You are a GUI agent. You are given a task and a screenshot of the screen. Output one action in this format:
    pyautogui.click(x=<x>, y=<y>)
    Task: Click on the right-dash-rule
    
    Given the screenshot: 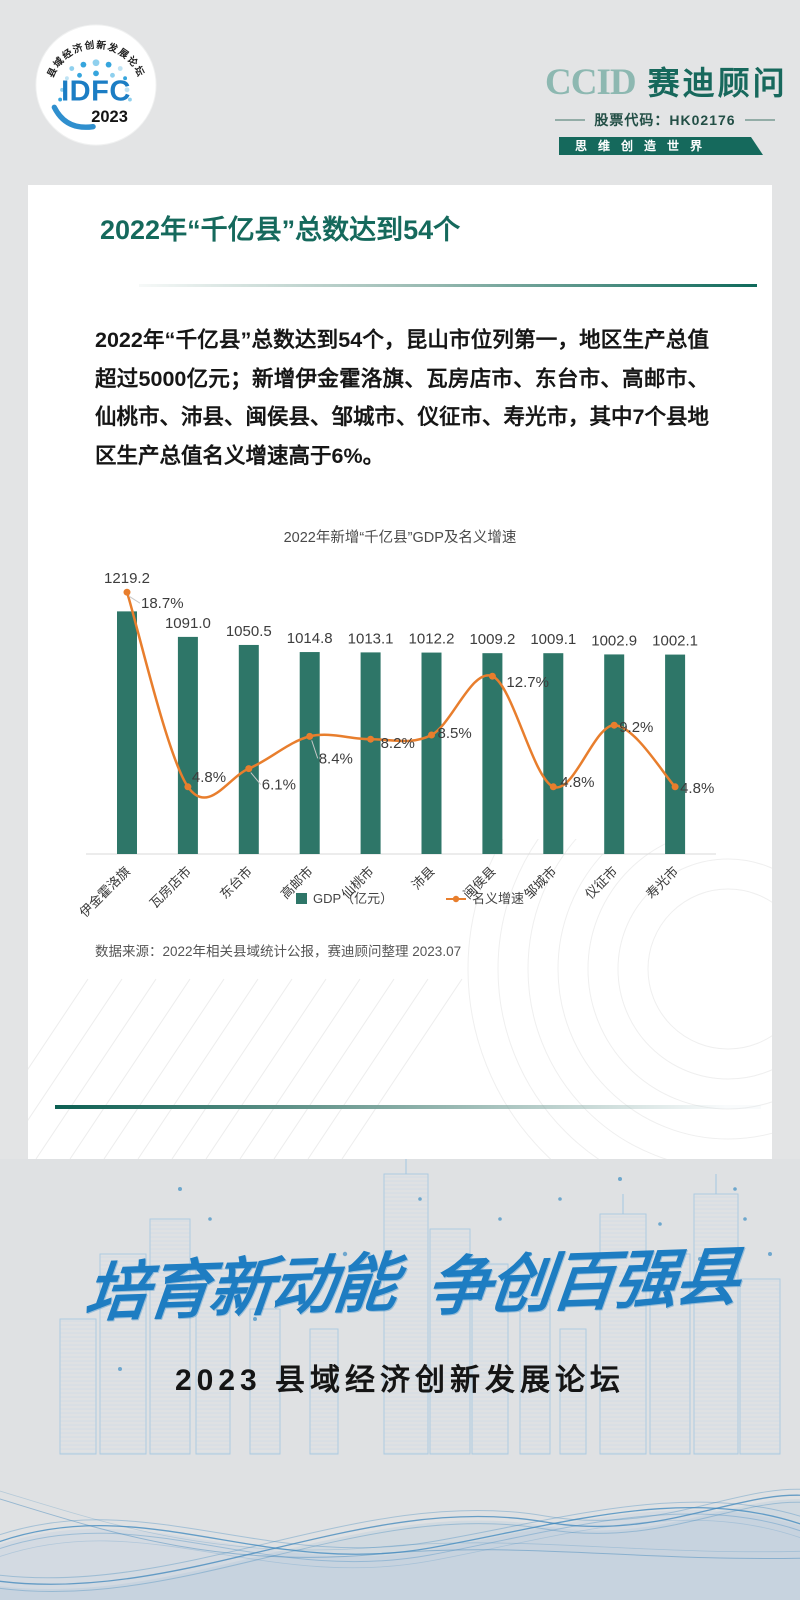 What is the action you would take?
    pyautogui.click(x=759, y=120)
    